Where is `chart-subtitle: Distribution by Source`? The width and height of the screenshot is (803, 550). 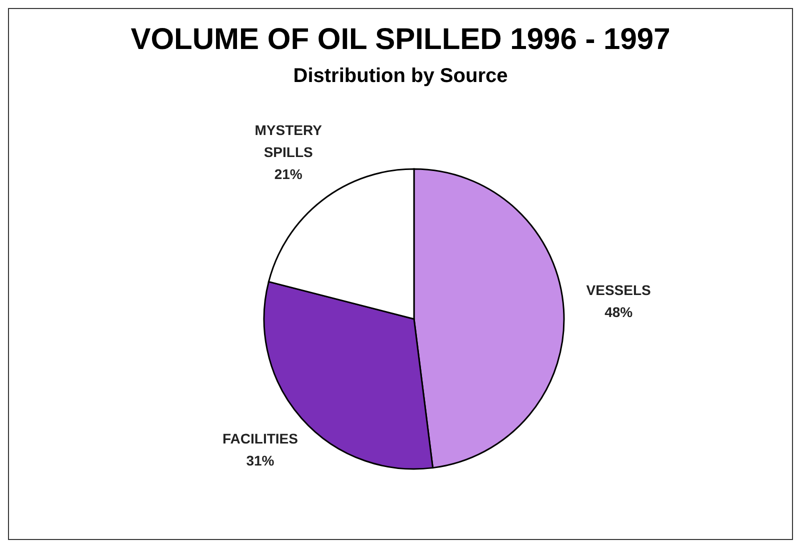
chart-subtitle: Distribution by Source is located at coordinates (400, 76).